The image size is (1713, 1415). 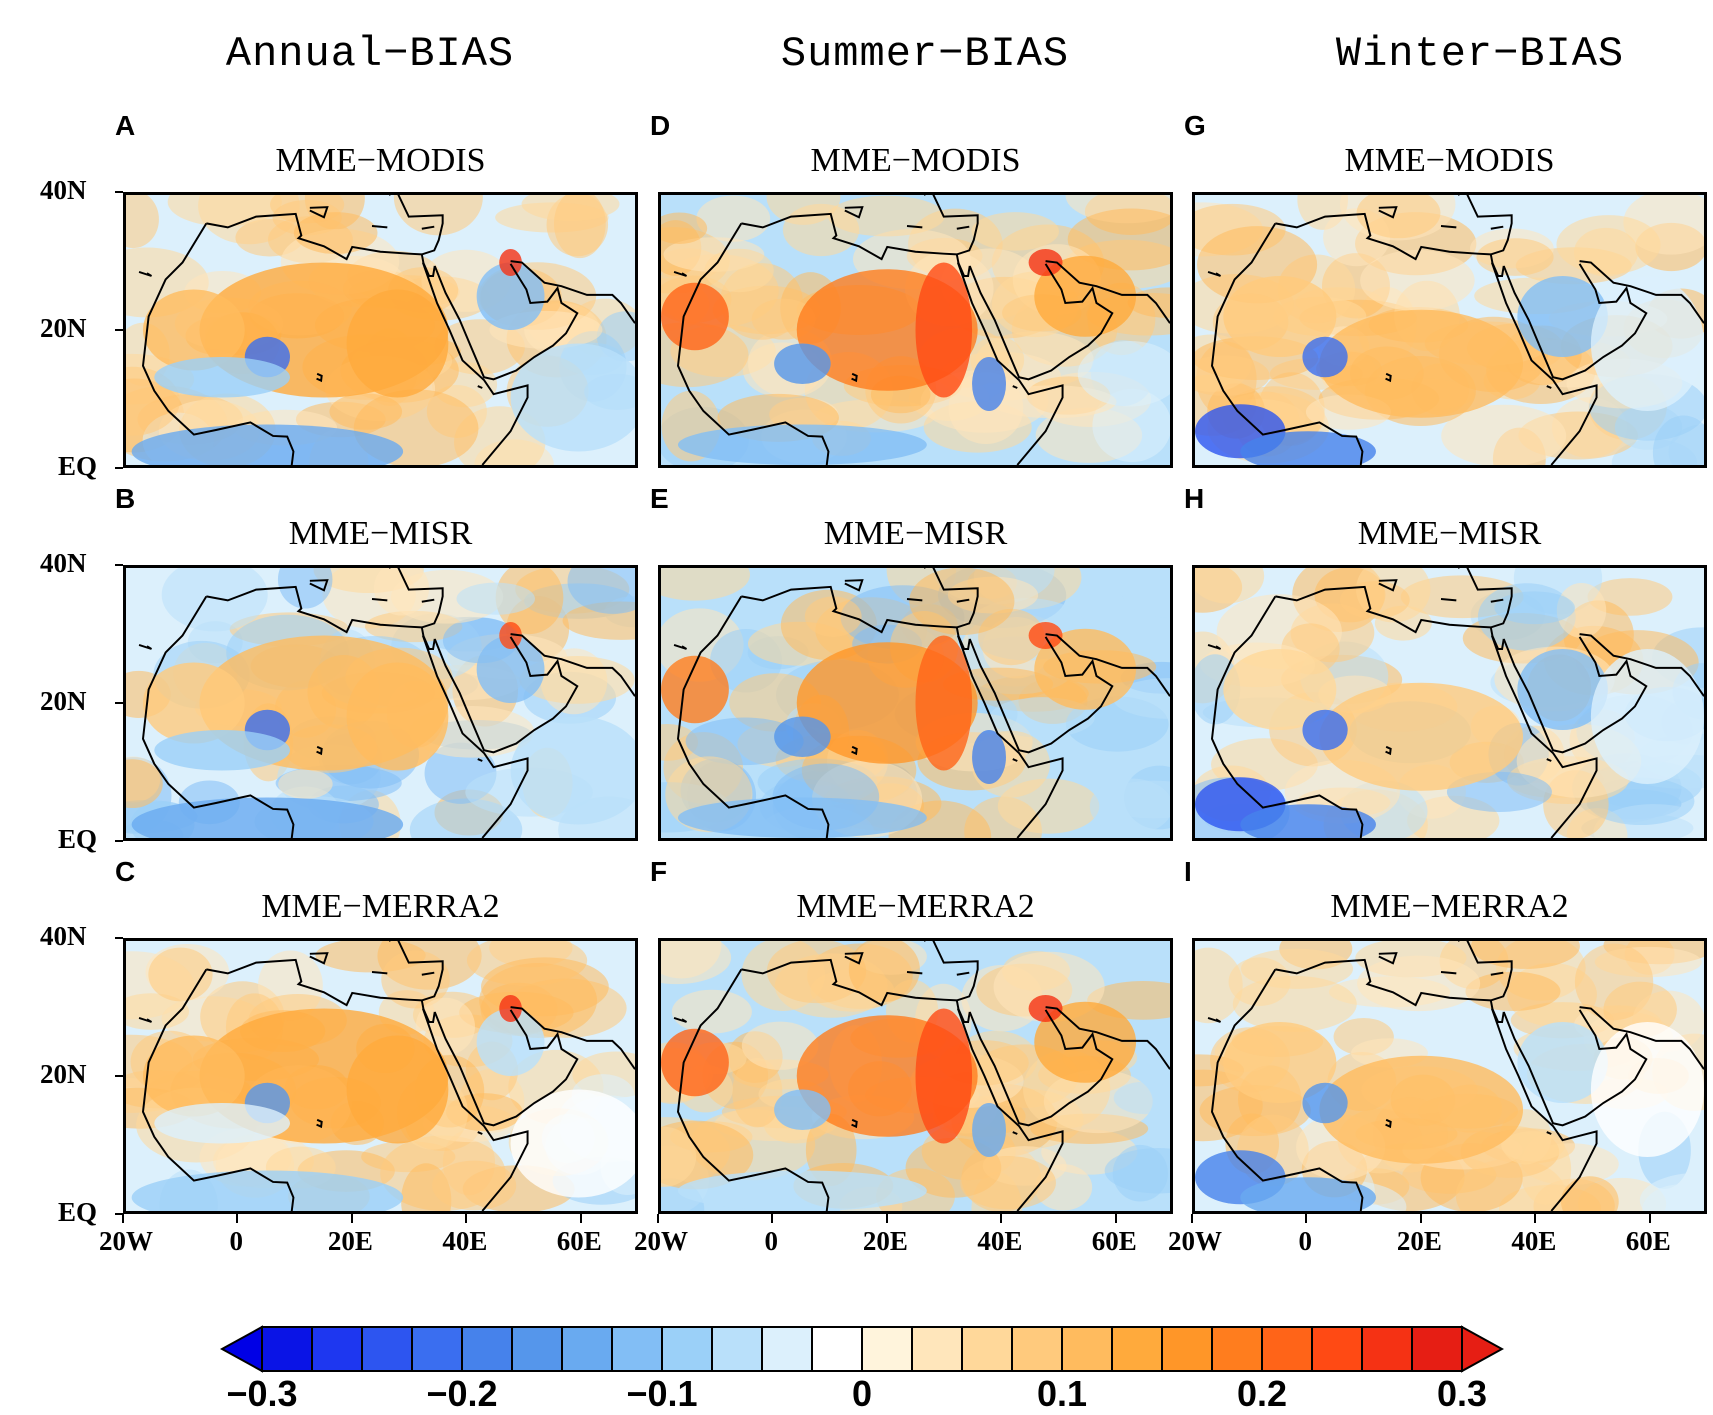 I want to click on map-panel-B, so click(x=380, y=703).